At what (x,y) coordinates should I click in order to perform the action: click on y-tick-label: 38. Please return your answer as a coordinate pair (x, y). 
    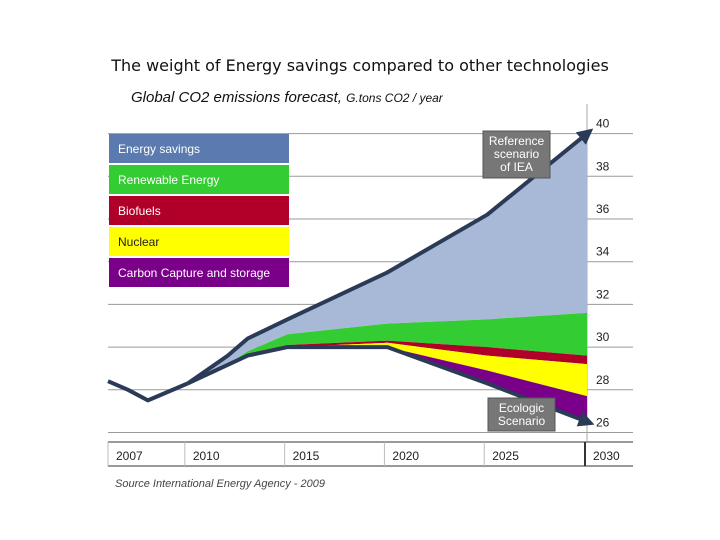
    Looking at the image, I should click on (603, 166).